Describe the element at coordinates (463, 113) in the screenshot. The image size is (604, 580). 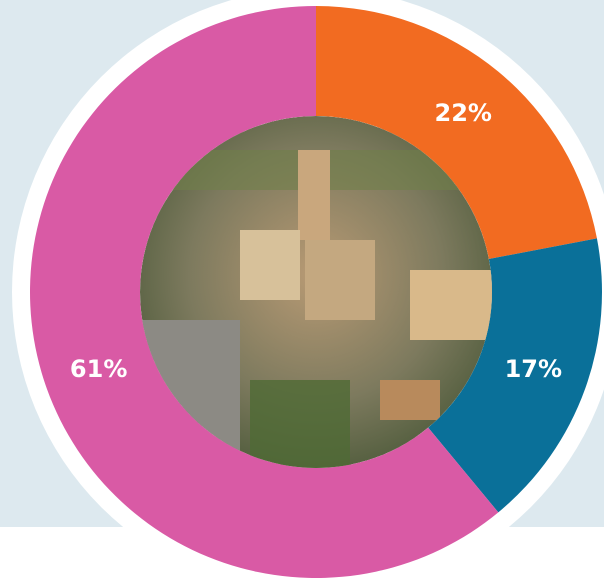
I see `value-label: 22%` at that location.